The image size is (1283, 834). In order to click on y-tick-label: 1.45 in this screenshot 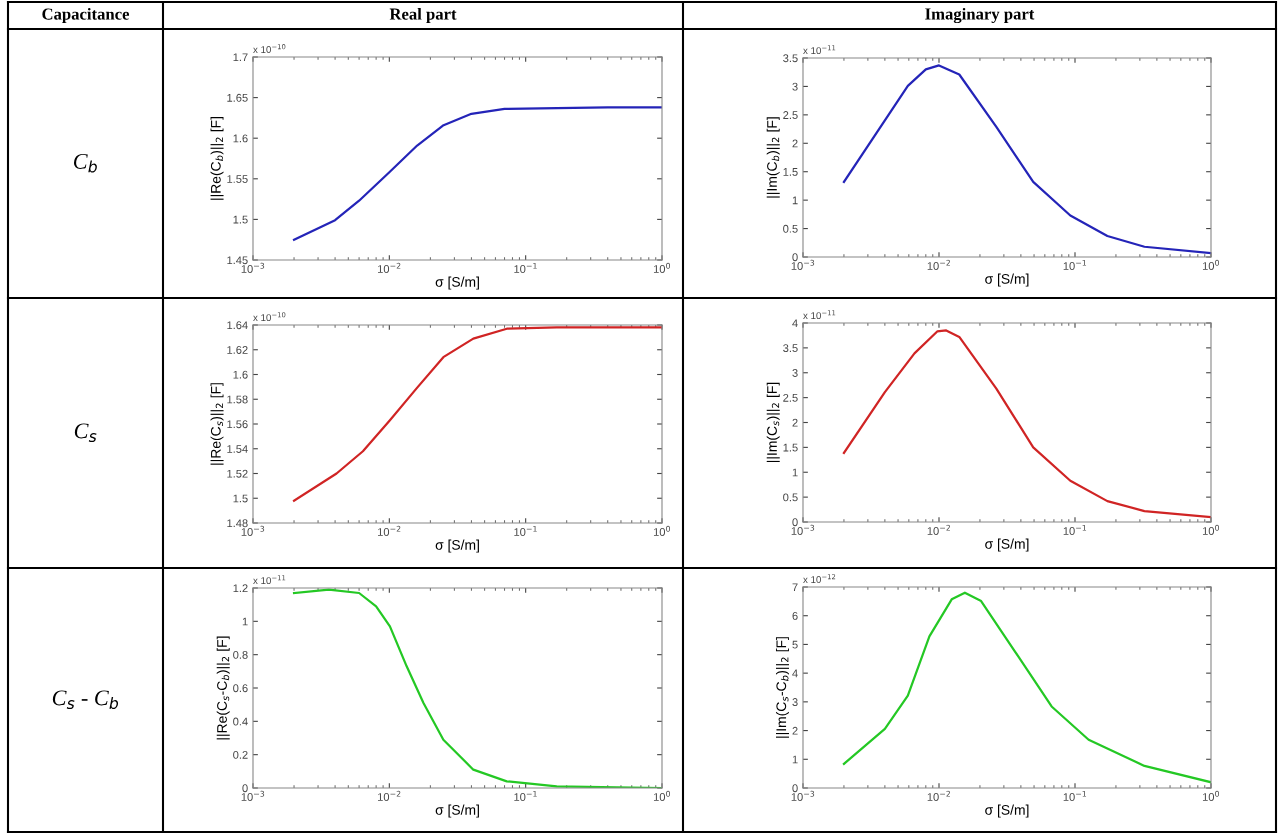, I will do `click(237, 260)`.